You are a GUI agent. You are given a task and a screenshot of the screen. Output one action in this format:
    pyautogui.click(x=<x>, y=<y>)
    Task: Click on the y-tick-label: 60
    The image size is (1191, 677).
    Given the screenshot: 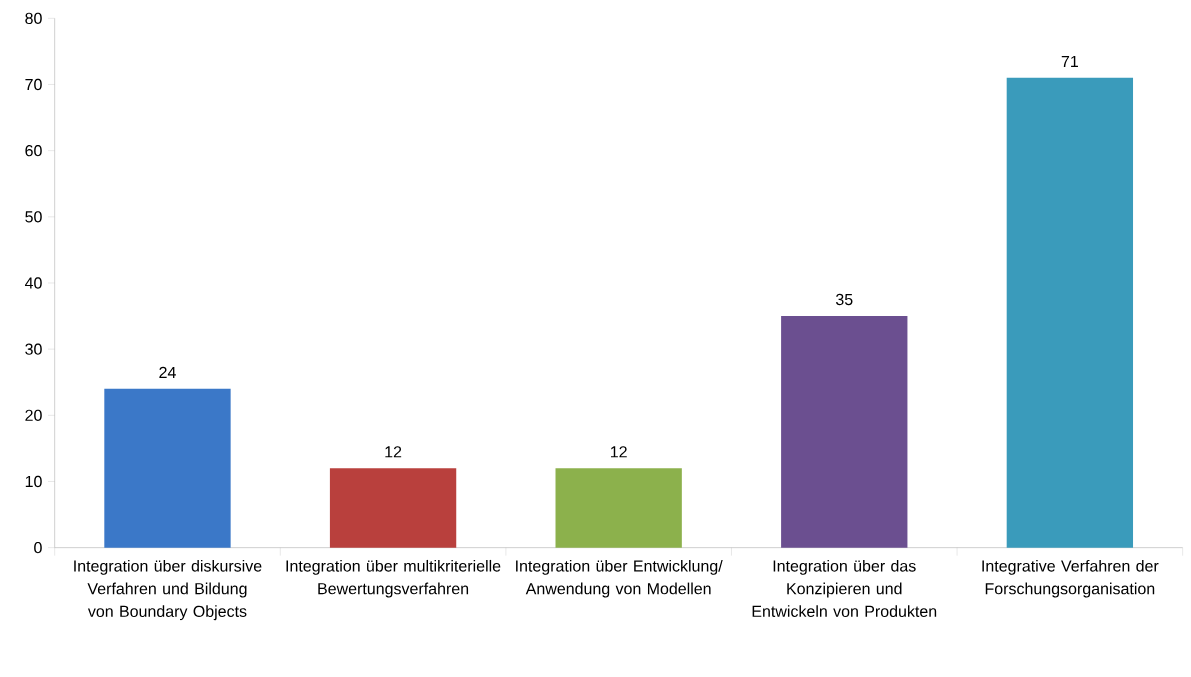 What is the action you would take?
    pyautogui.click(x=33, y=151)
    